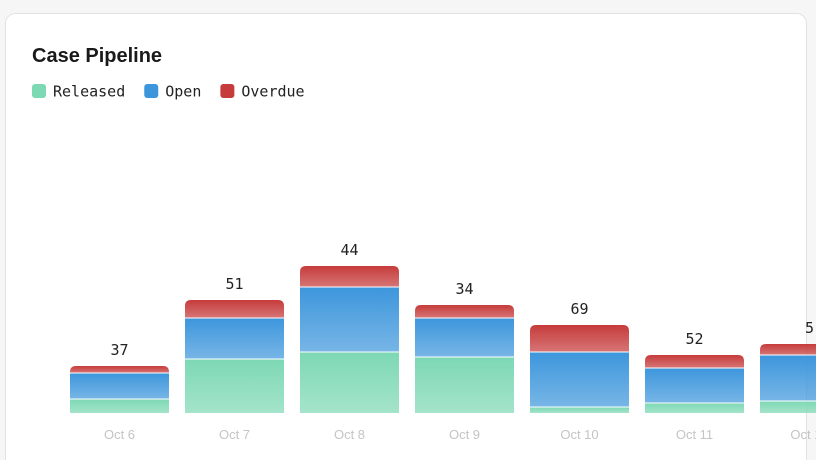  I want to click on x-tick-label: Oct 7, so click(234, 434).